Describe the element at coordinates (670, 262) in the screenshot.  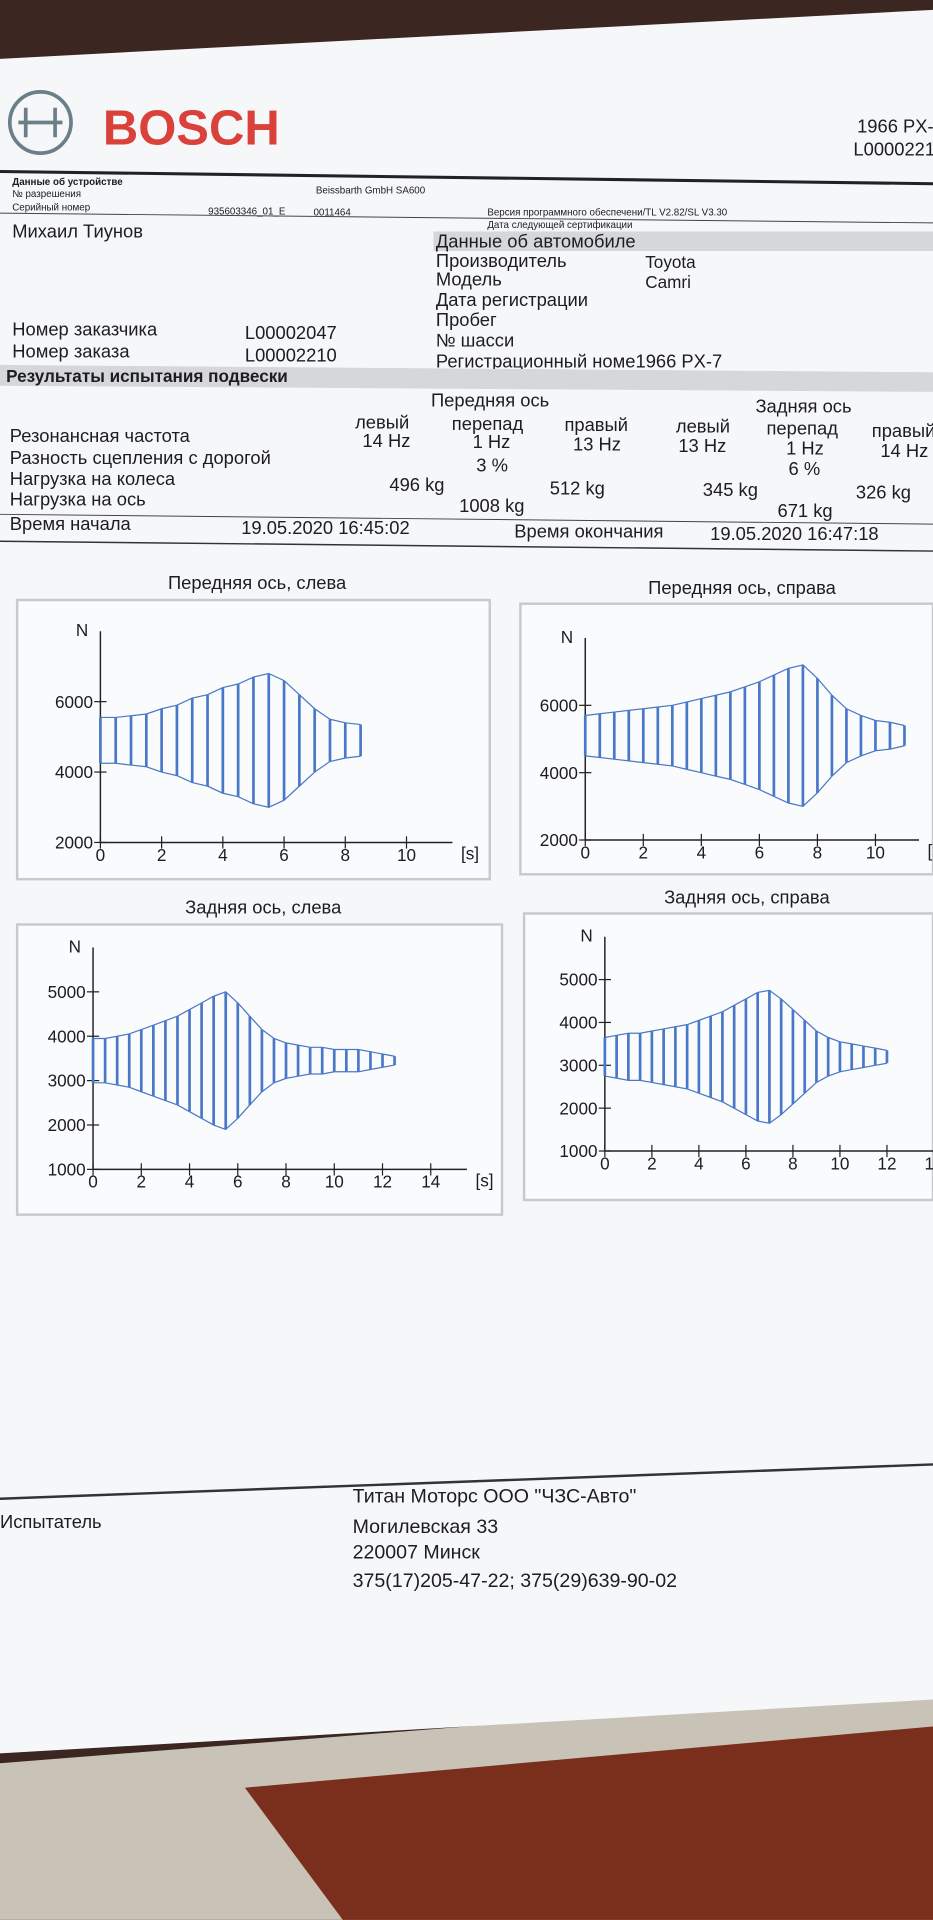
I see `manufacturer: Toyota` at that location.